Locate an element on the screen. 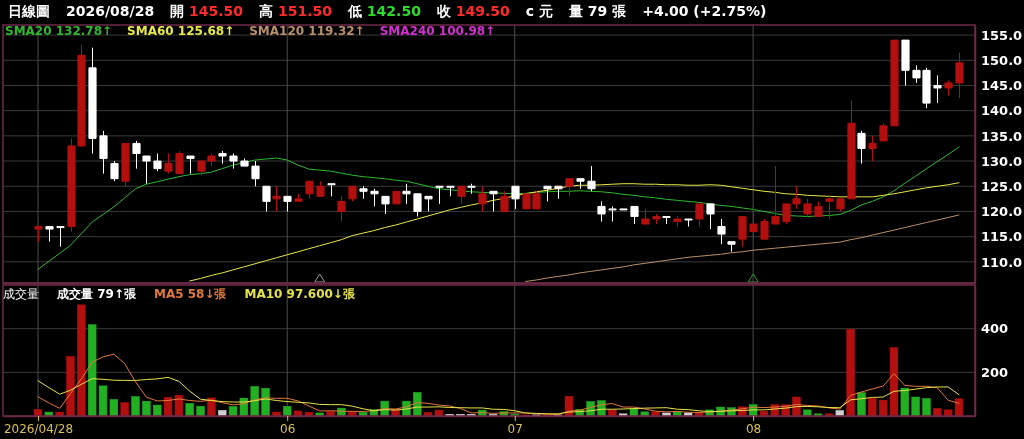 Image resolution: width=1024 pixels, height=439 pixels. text: +4.00 (+2.75%) is located at coordinates (704, 11).